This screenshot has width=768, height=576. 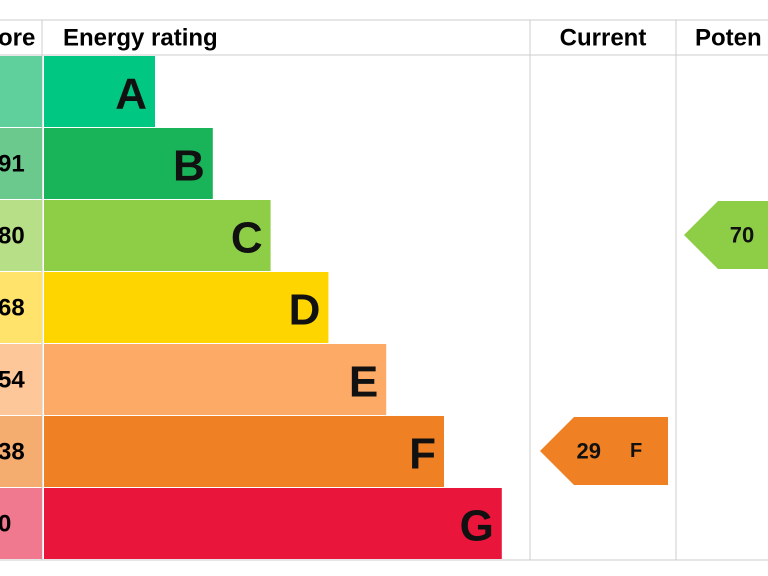 What do you see at coordinates (728, 38) in the screenshot?
I see `potential-header: Poten` at bounding box center [728, 38].